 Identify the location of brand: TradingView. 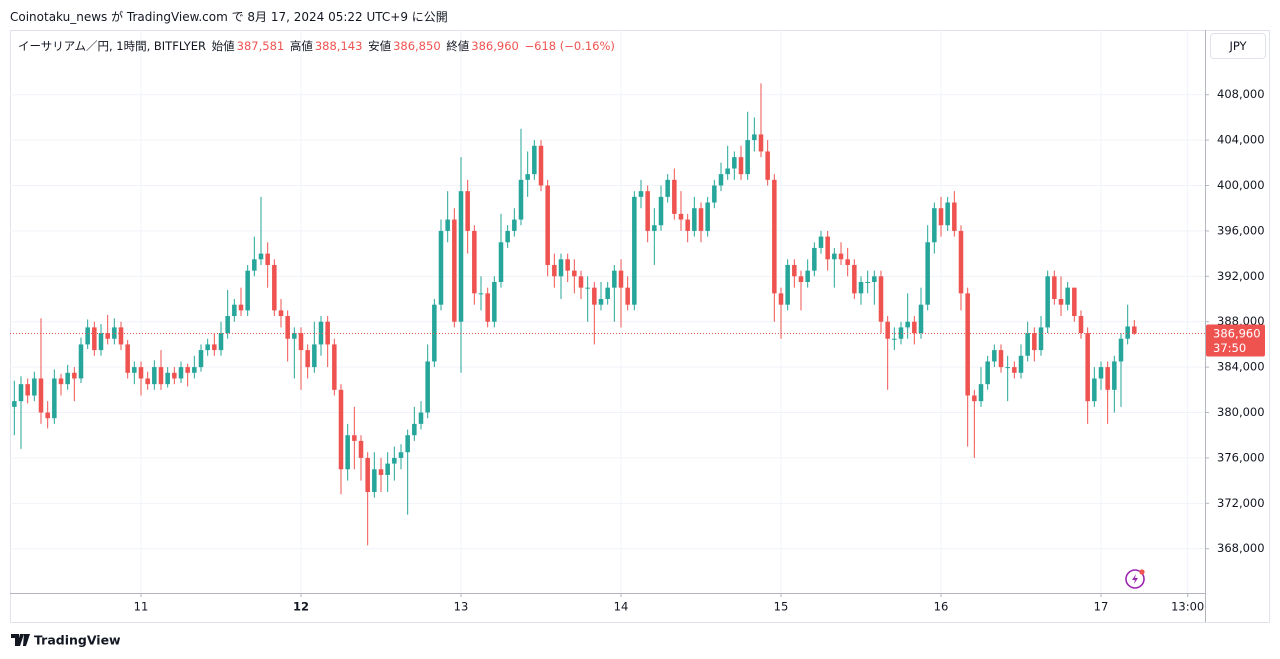
(77, 640).